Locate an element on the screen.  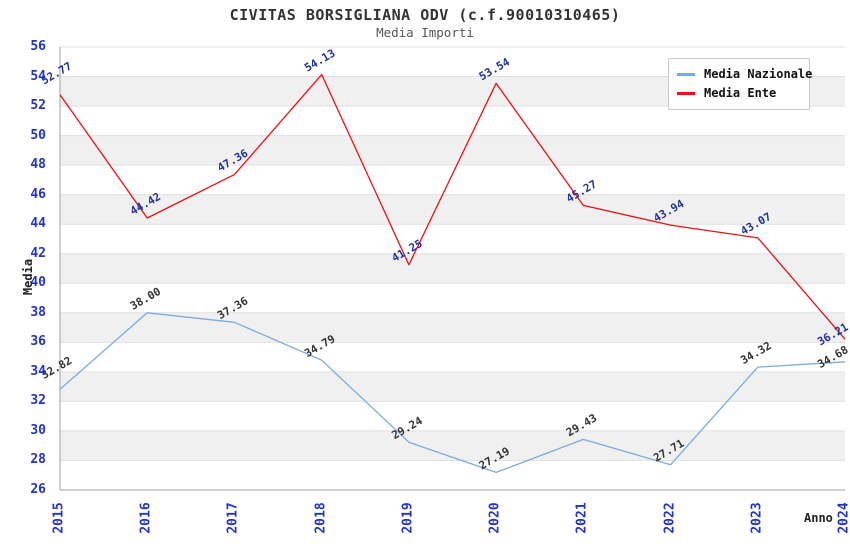
data-point-label: 54.13 is located at coordinates (319, 61).